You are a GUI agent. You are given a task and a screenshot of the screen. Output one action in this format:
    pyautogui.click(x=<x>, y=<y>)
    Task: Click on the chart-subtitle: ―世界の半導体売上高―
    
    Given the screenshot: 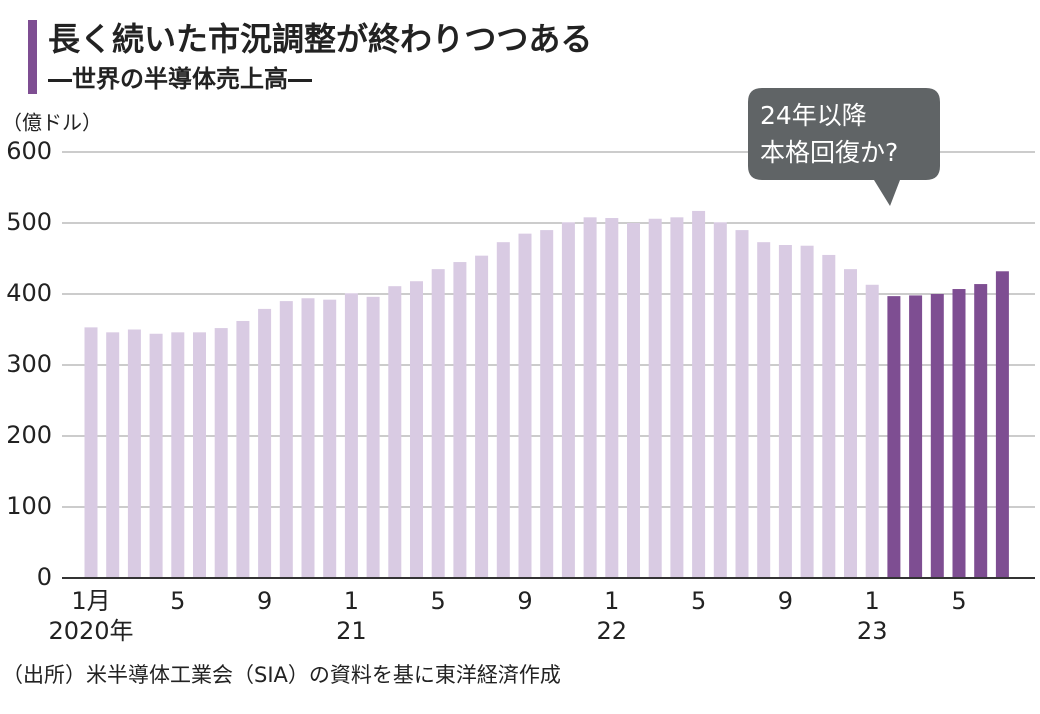 What is the action you would take?
    pyautogui.click(x=180, y=79)
    